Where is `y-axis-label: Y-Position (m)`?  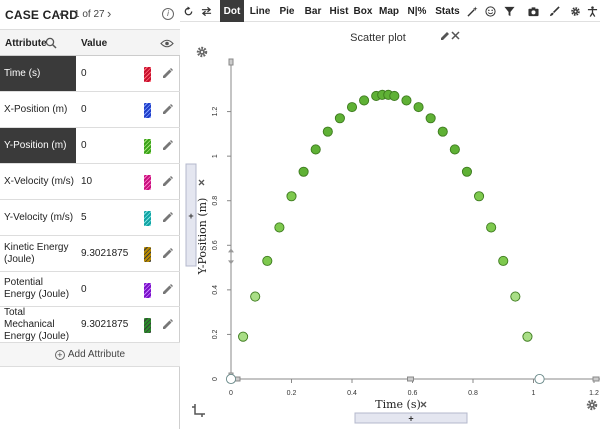 y-axis-label: Y-Position (m) is located at coordinates (202, 237).